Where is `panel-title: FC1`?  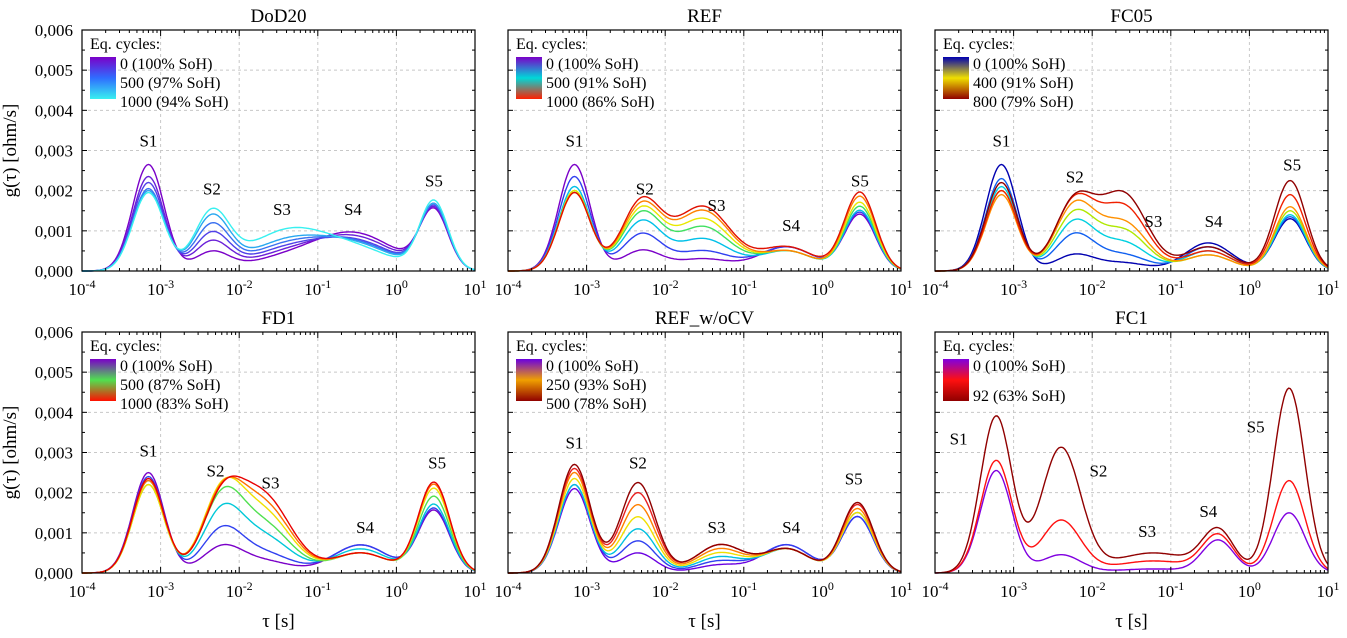
panel-title: FC1 is located at coordinates (1131, 318).